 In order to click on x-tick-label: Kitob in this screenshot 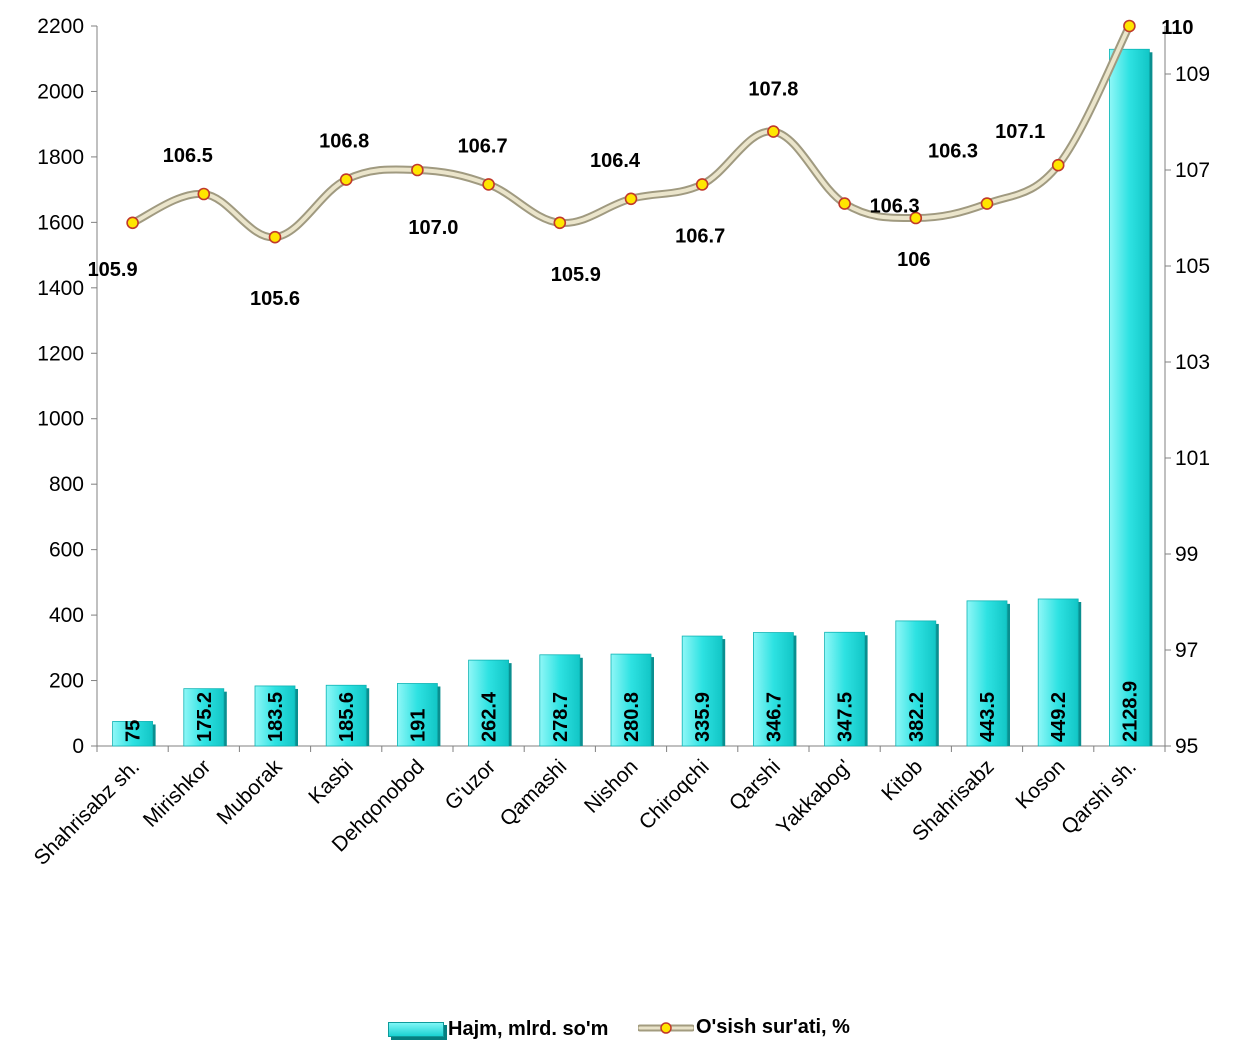, I will do `click(902, 780)`.